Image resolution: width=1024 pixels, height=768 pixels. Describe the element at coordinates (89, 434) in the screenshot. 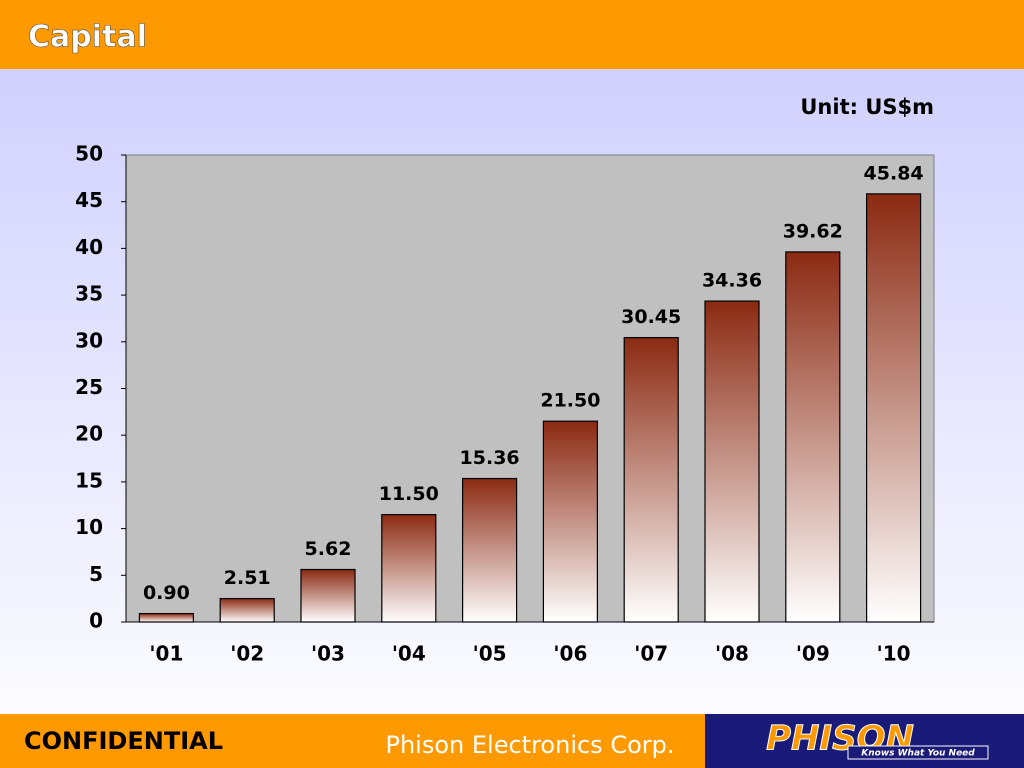

I see `y-tick-label: 20` at that location.